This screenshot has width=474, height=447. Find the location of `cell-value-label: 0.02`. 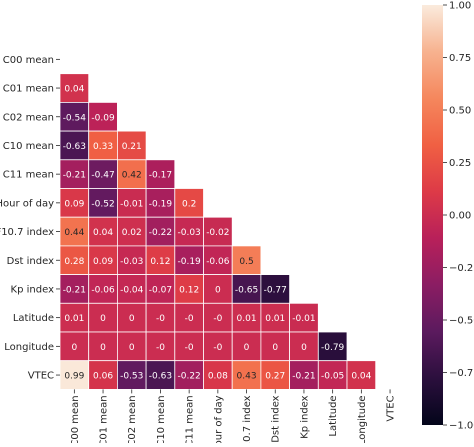

cell-value-label: 0.02 is located at coordinates (132, 233).